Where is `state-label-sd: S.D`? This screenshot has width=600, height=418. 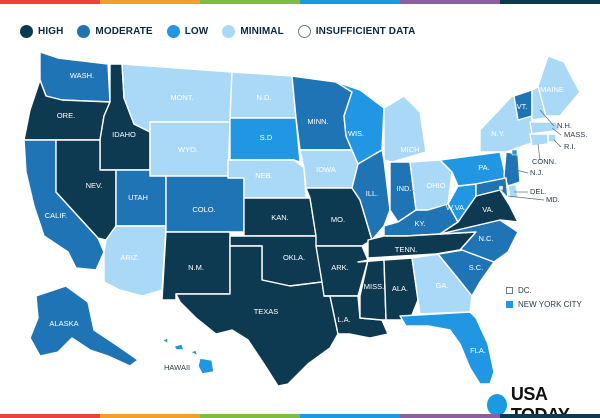
state-label-sd: S.D is located at coordinates (266, 137).